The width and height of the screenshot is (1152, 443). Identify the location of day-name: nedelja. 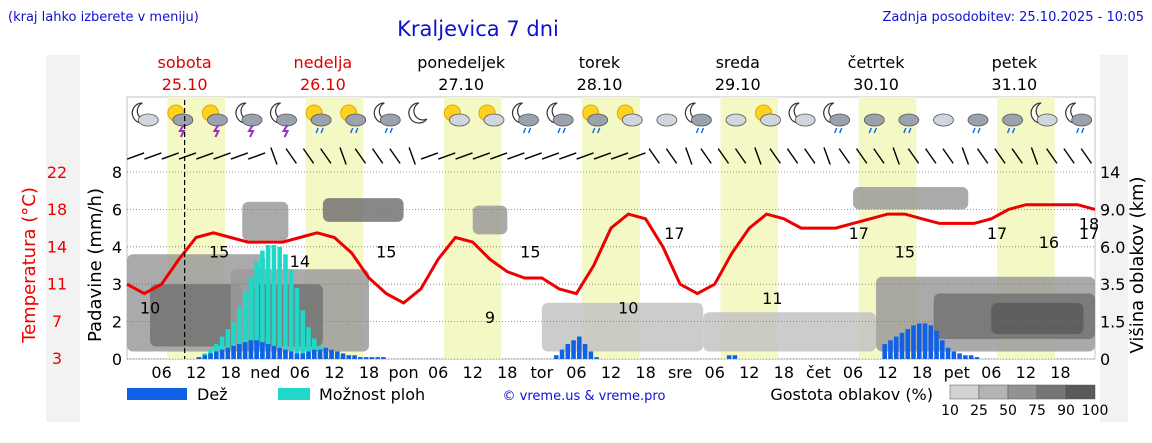
(323, 62).